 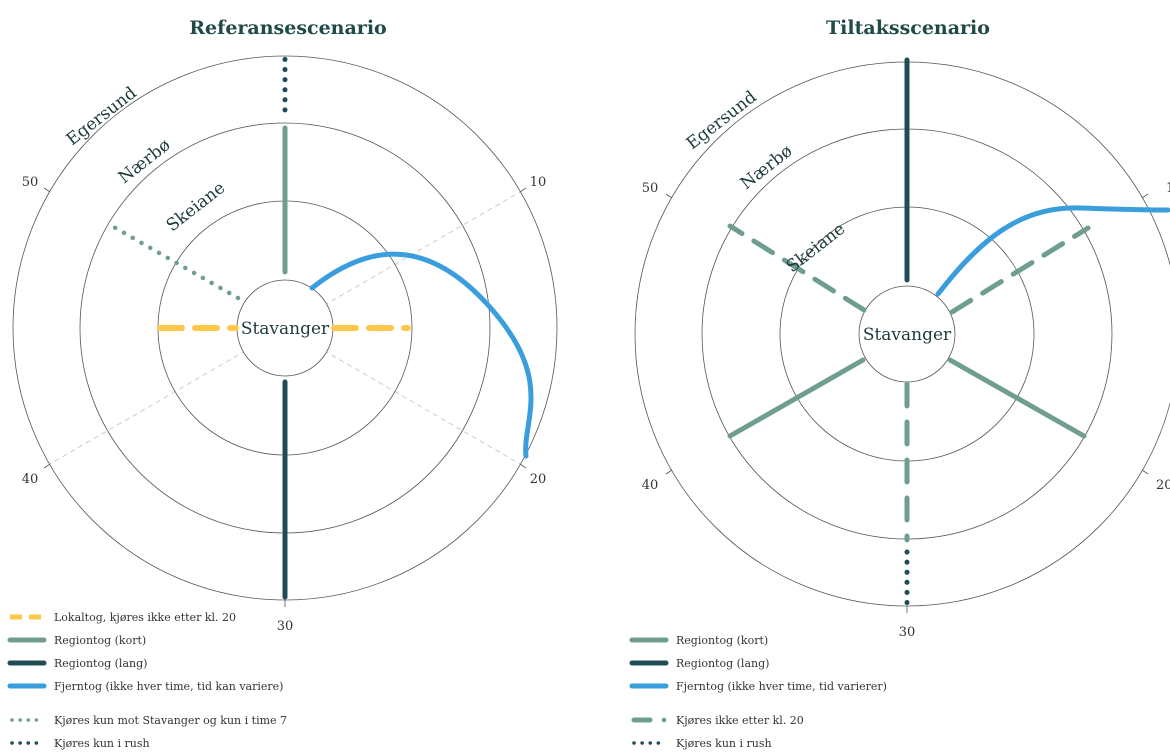 What do you see at coordinates (421, 355) in the screenshot?
I see `left-fjerntog-curve` at bounding box center [421, 355].